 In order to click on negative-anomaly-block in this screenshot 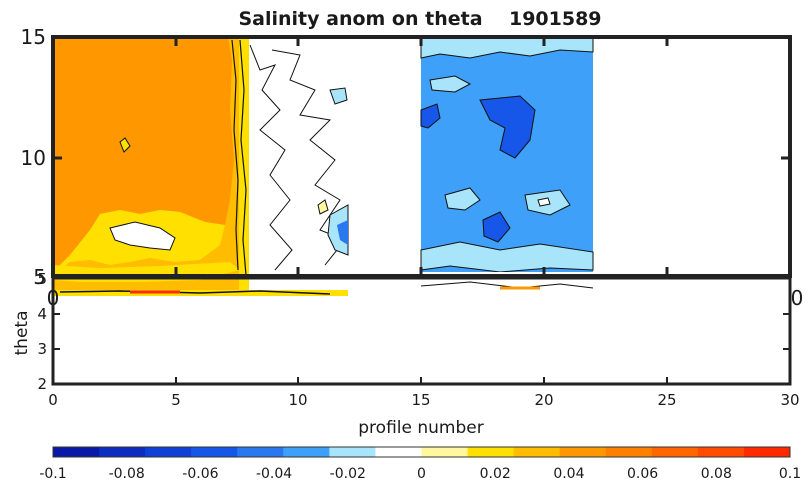, I will do `click(507, 166)`.